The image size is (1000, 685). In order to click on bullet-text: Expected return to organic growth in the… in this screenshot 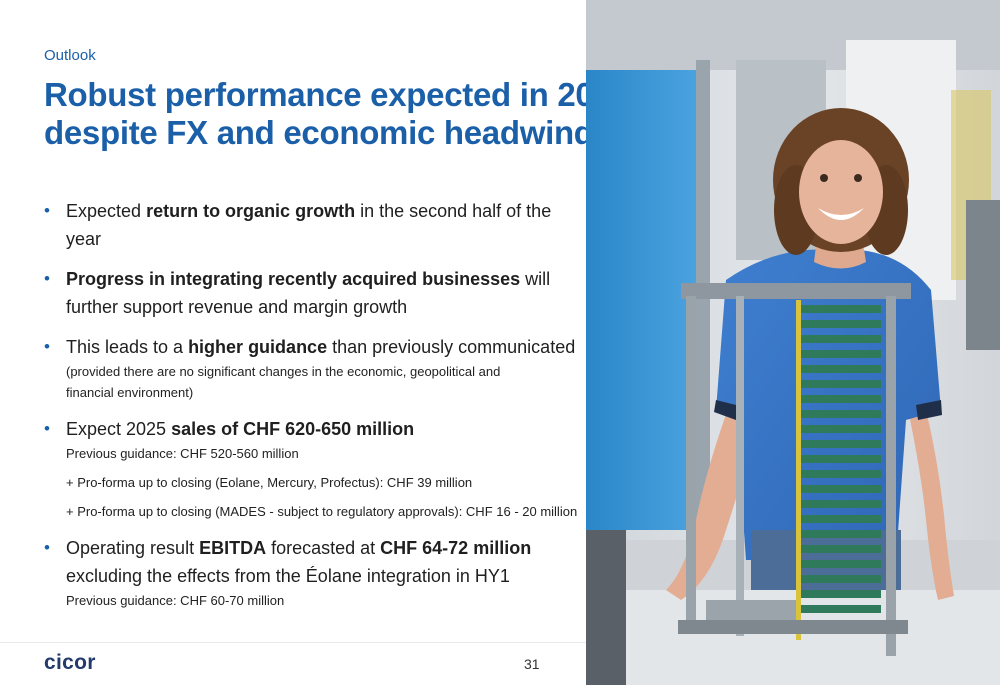, I will do `click(309, 225)`.